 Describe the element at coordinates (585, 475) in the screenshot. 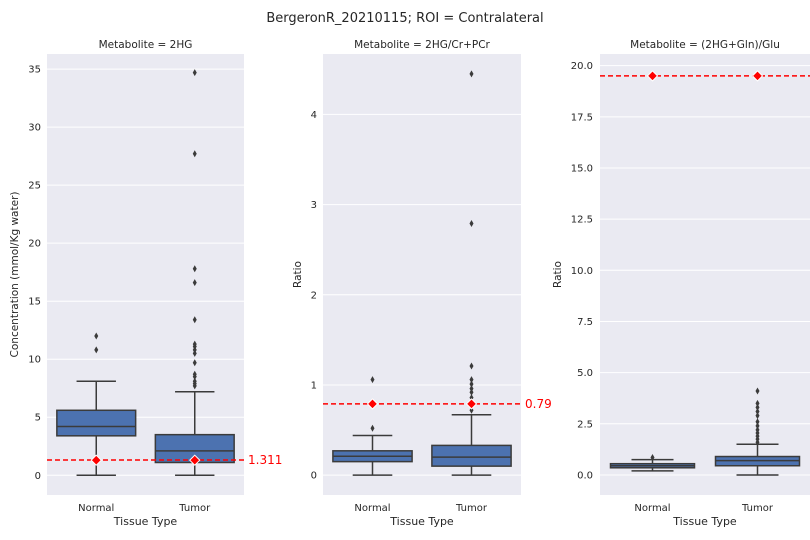

I see `y-tick-label: 0.0` at that location.